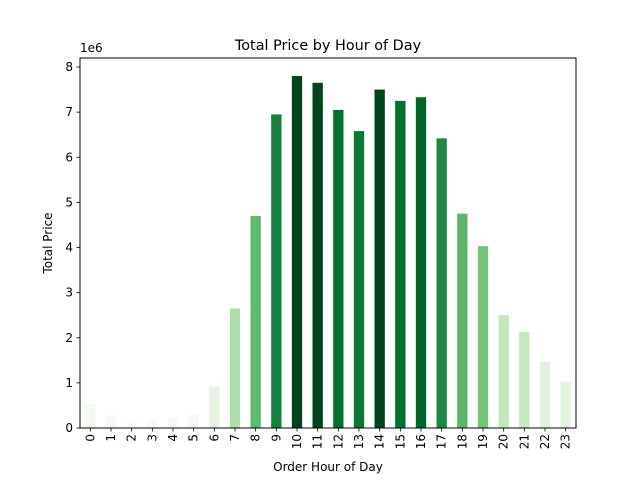 The image size is (640, 480). What do you see at coordinates (462, 441) in the screenshot?
I see `x-tick-label: 18` at bounding box center [462, 441].